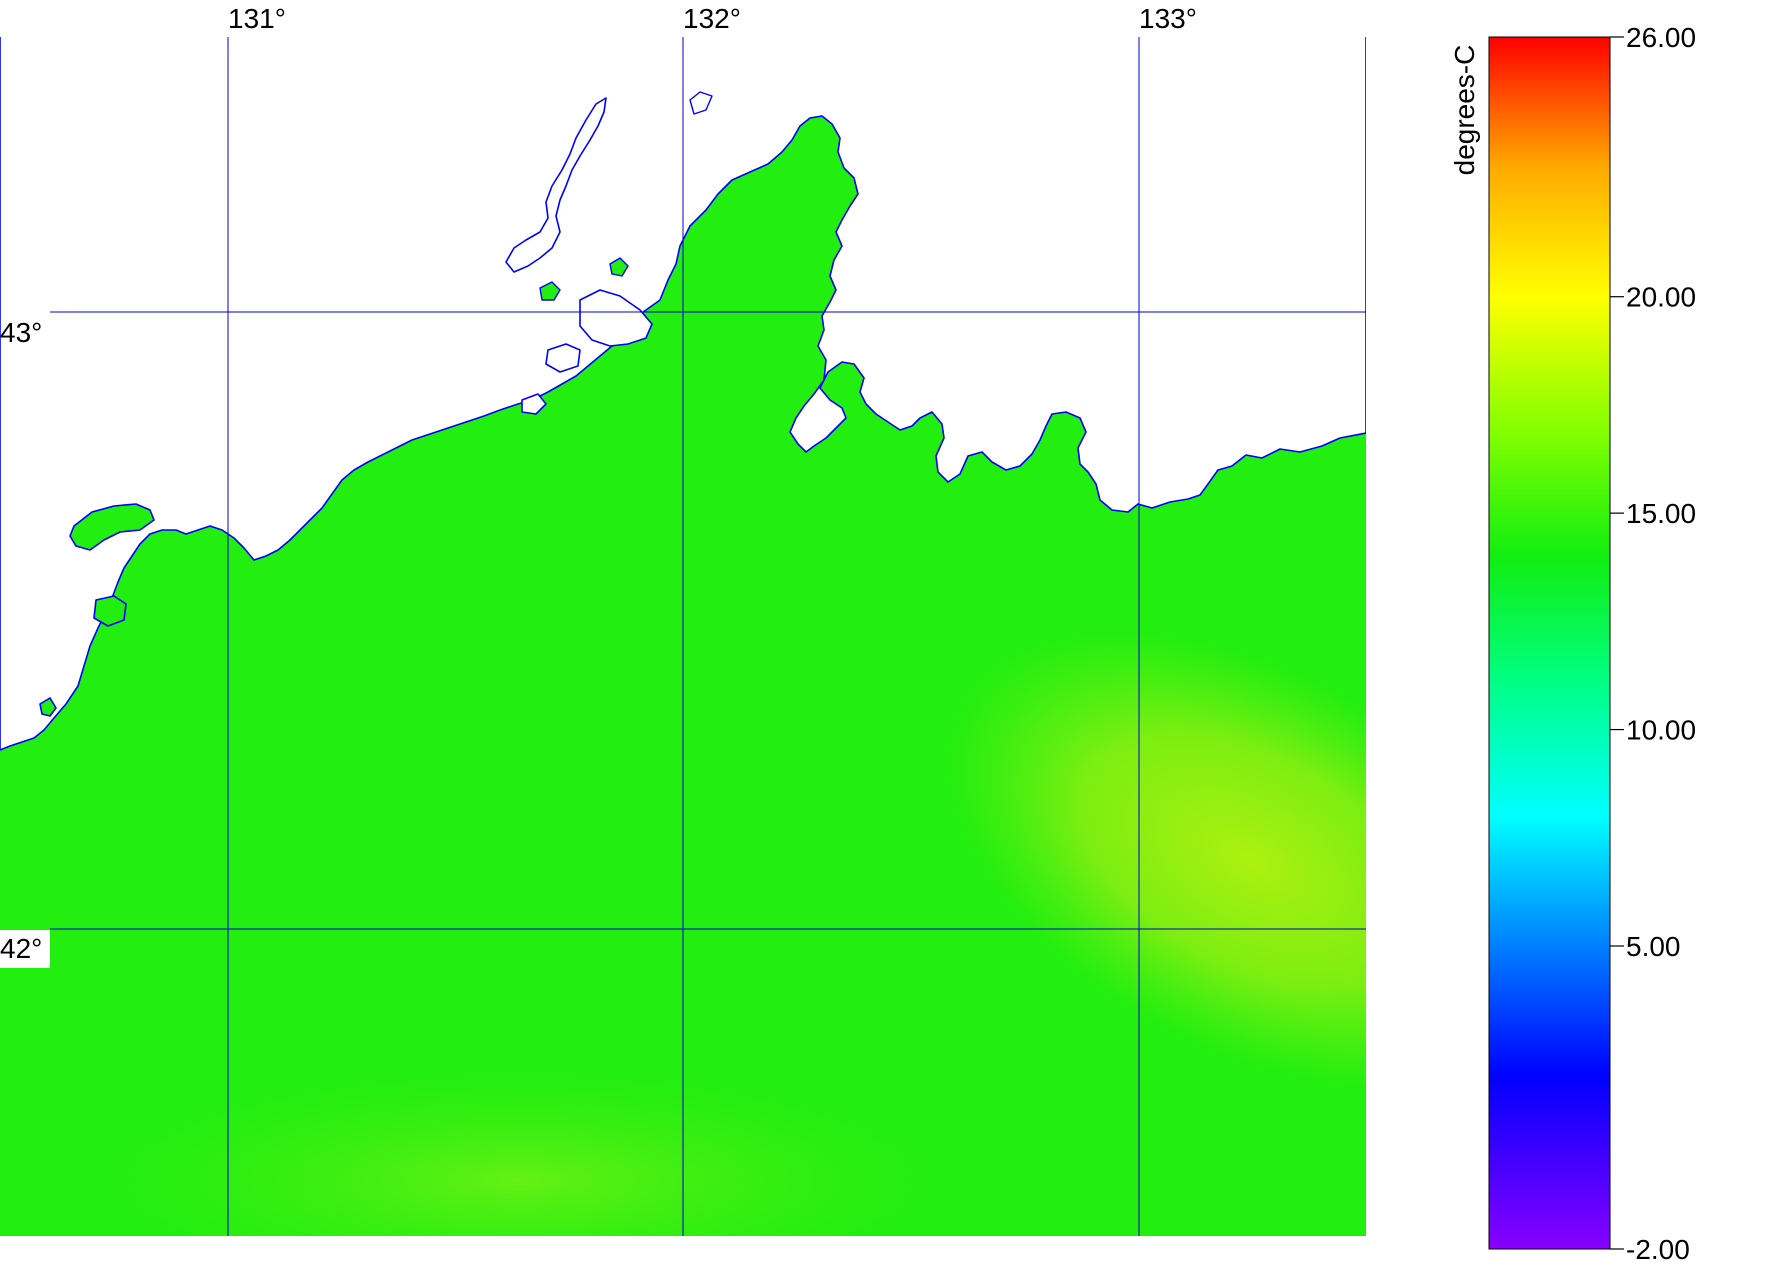  I want to click on coastal-inlet-small, so click(701, 103).